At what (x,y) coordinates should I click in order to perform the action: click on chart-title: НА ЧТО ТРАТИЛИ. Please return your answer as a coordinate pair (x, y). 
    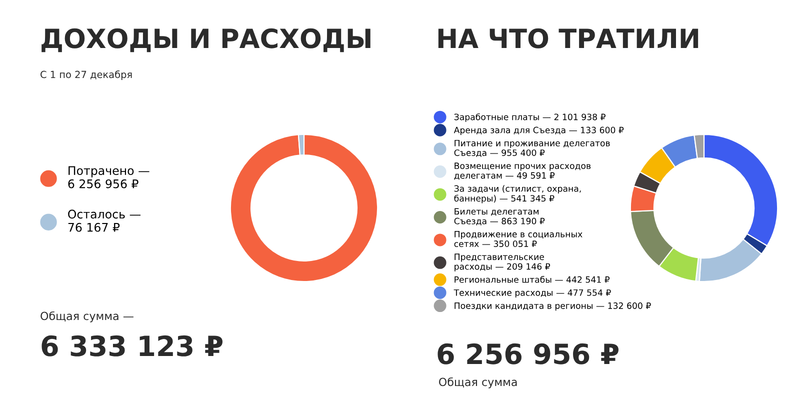
    Looking at the image, I should click on (568, 38).